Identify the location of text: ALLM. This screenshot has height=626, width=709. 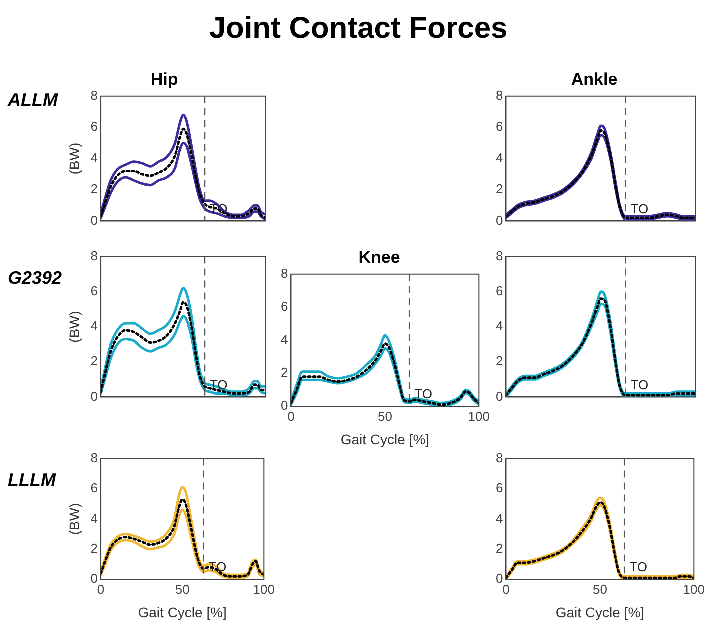
(33, 100).